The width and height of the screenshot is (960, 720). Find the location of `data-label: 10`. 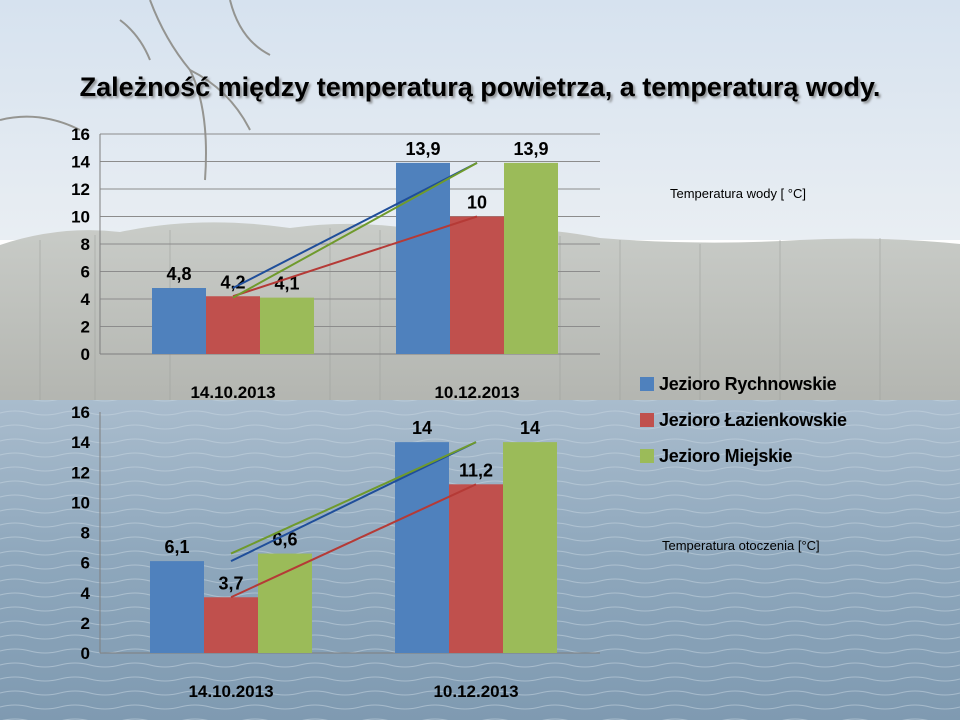

data-label: 10 is located at coordinates (477, 203).